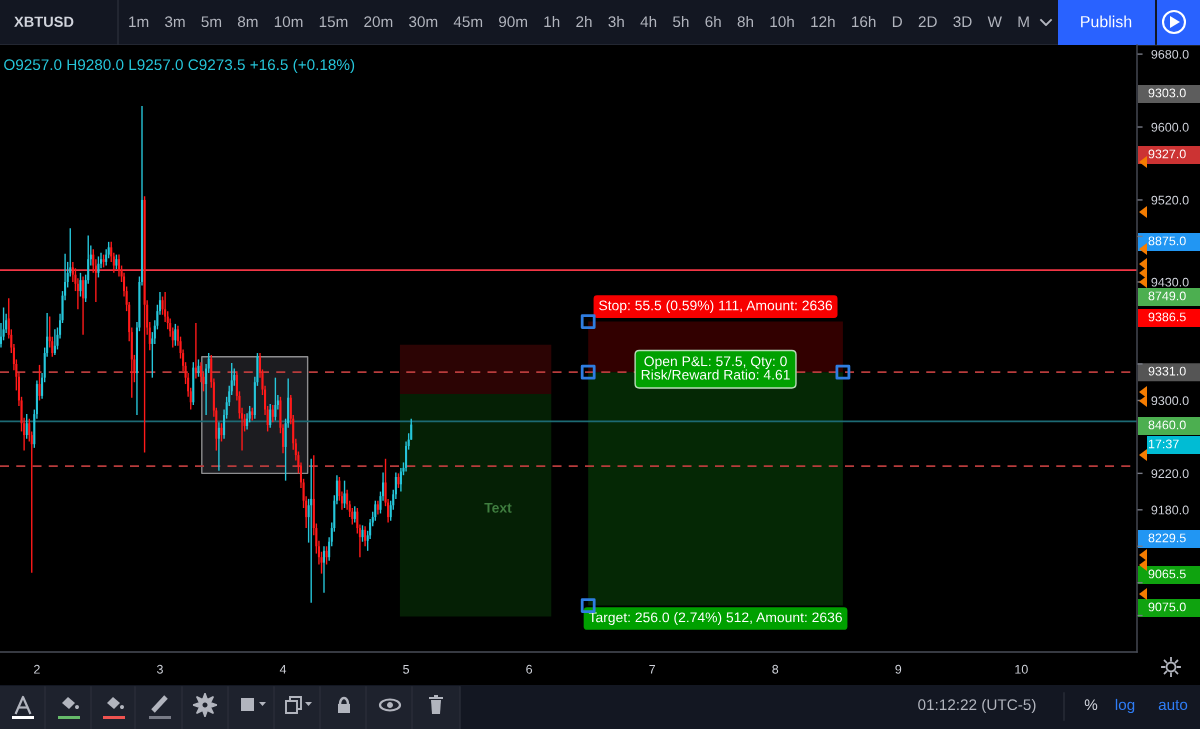 The image size is (1200, 729). What do you see at coordinates (1167, 371) in the screenshot?
I see `ref-line-label: 9331.0` at bounding box center [1167, 371].